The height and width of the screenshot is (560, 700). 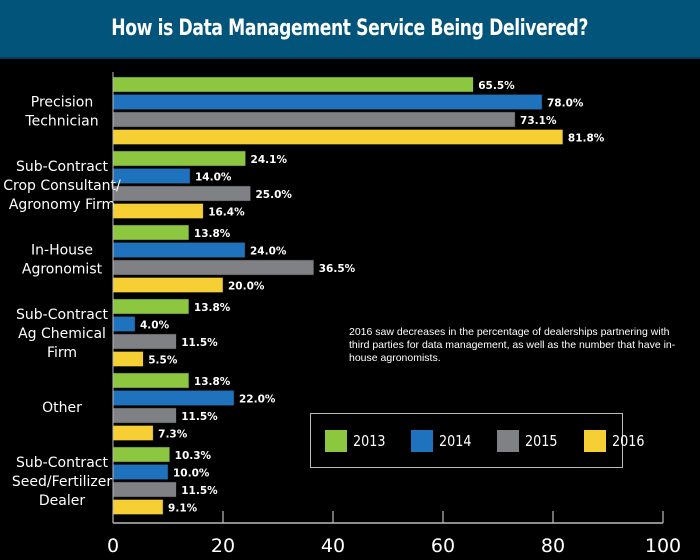 What do you see at coordinates (541, 440) in the screenshot?
I see `legend-label: 2015` at bounding box center [541, 440].